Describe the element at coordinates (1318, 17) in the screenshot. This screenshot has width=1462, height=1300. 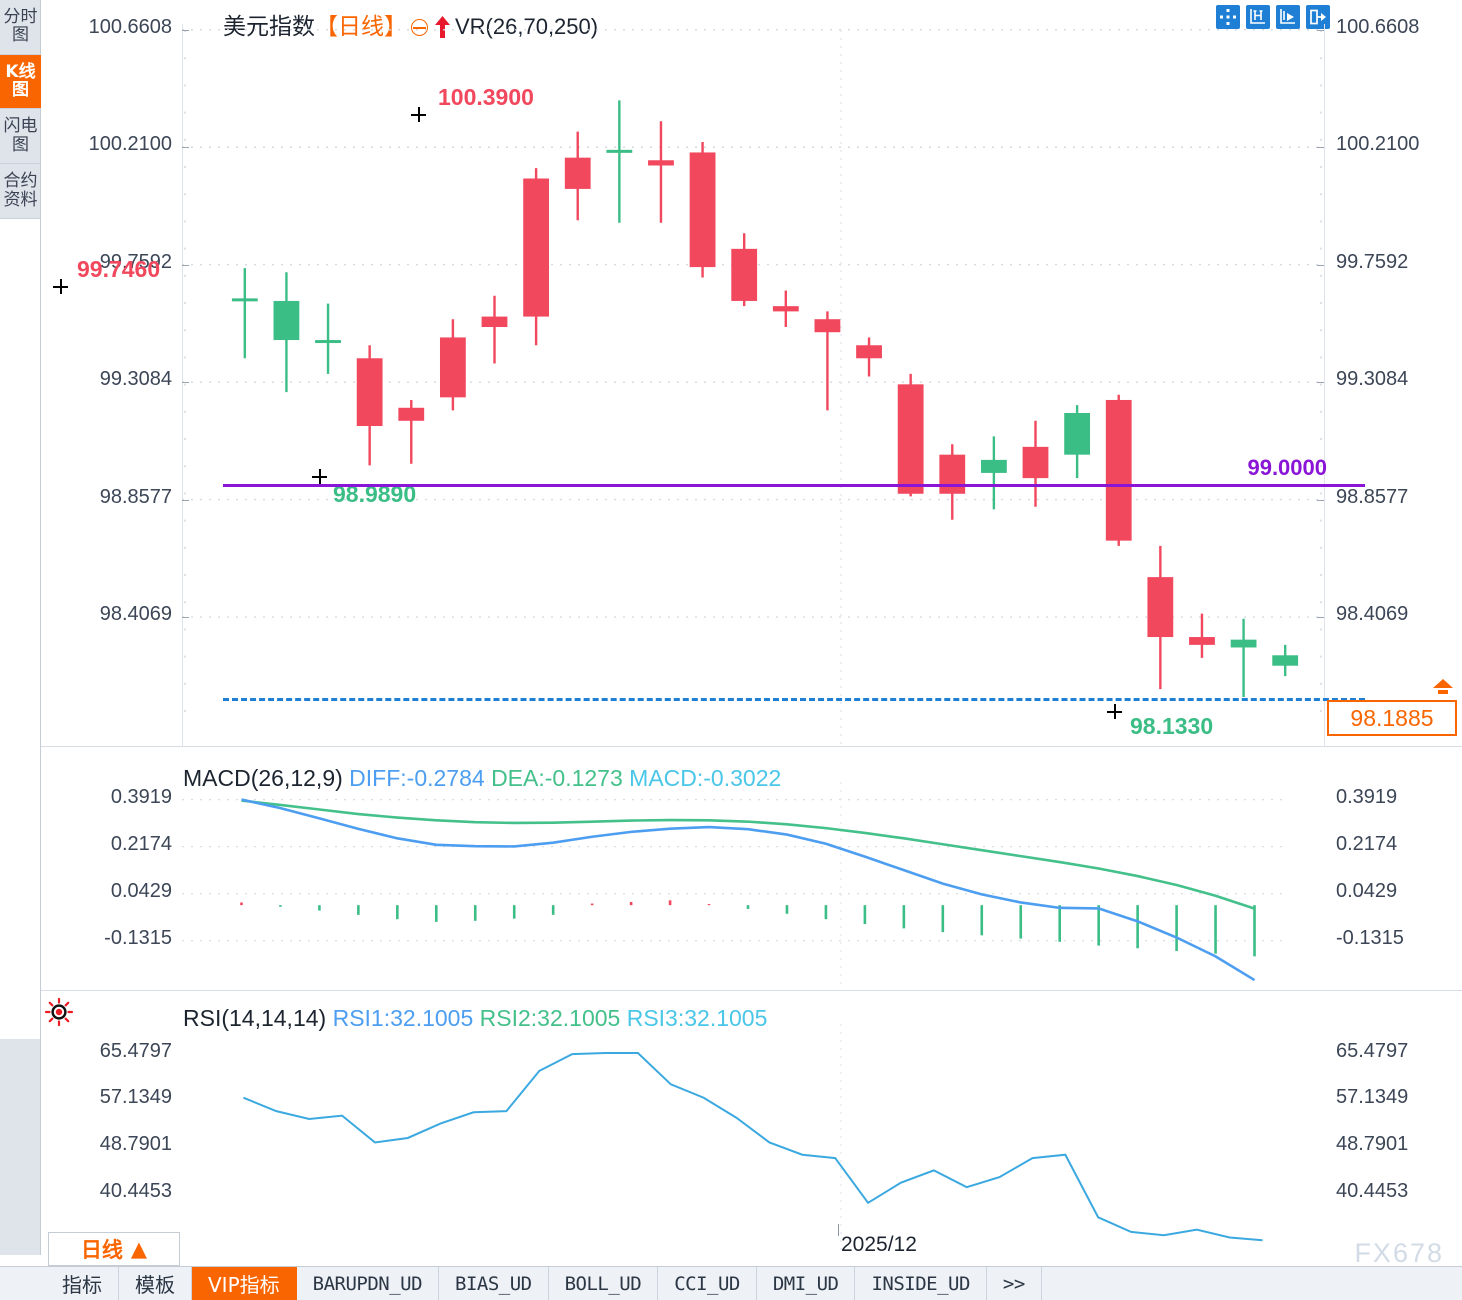
I see `exit-tool-icon` at that location.